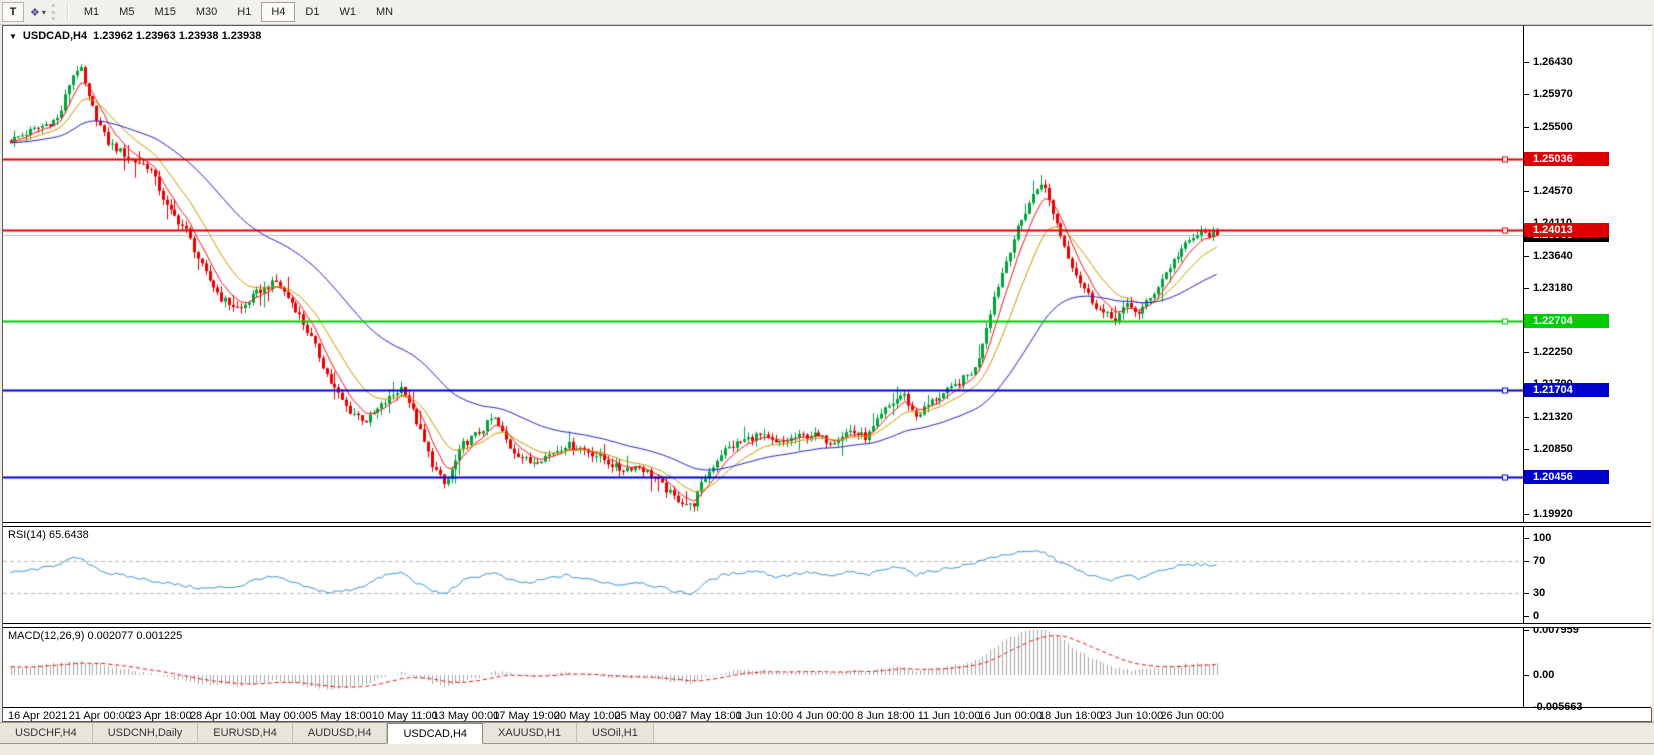  Describe the element at coordinates (244, 12) in the screenshot. I see `timeframe-button-h1: H1` at that location.